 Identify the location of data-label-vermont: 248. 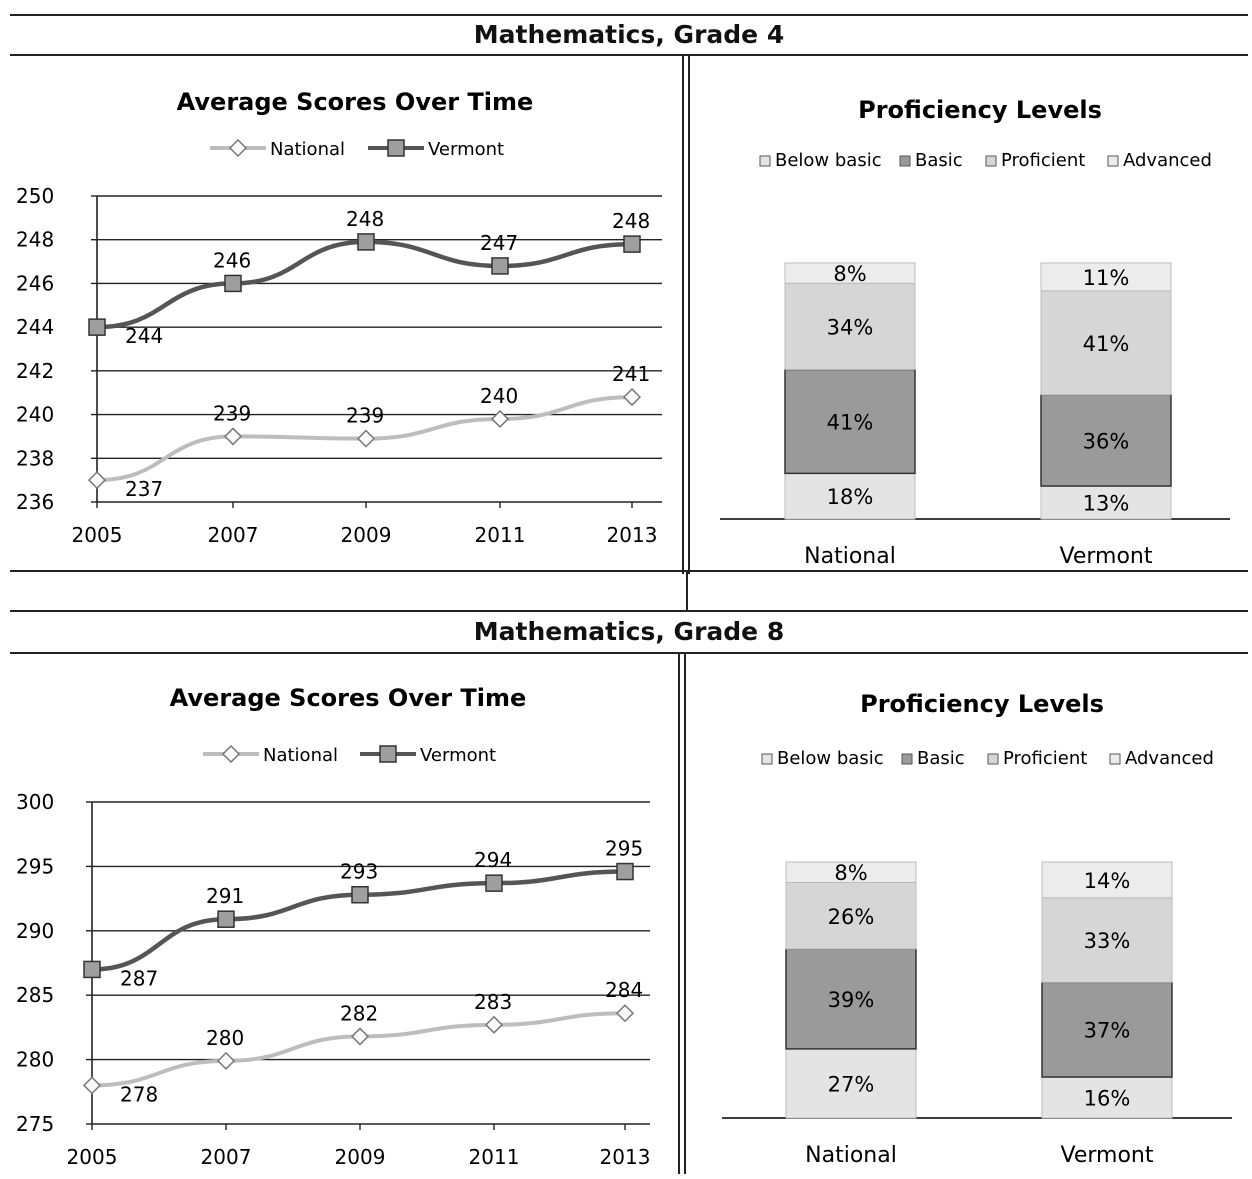
(631, 221).